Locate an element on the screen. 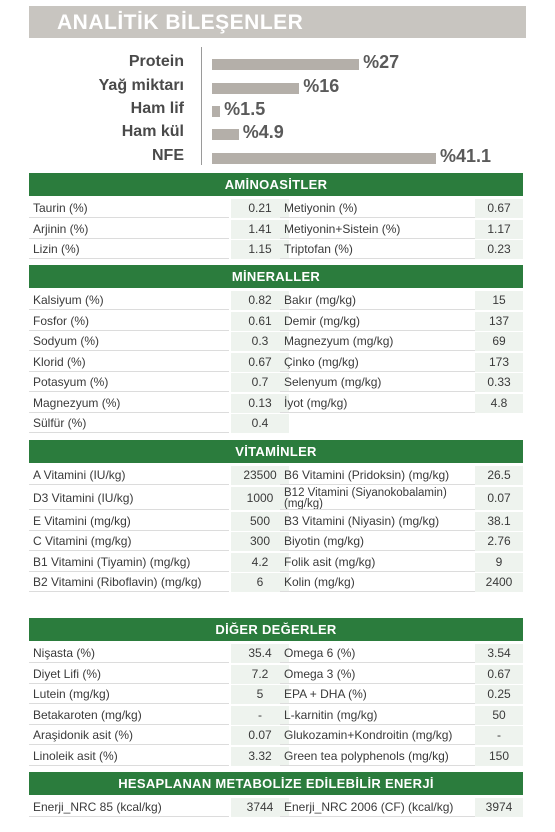 This screenshot has width=555, height=832. nutrient-name: B12 Vitamini (Siyanokobalamin) (mg/kg) is located at coordinates (380, 498).